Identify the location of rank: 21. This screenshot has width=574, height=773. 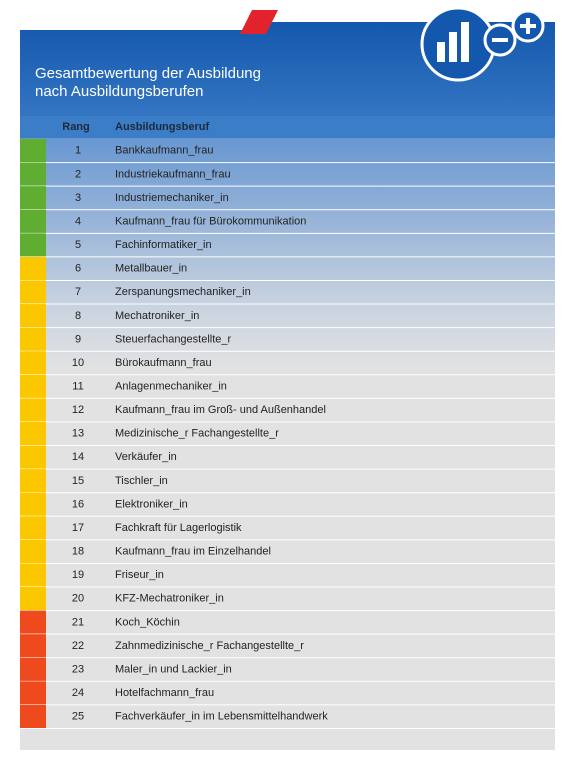
(78, 622).